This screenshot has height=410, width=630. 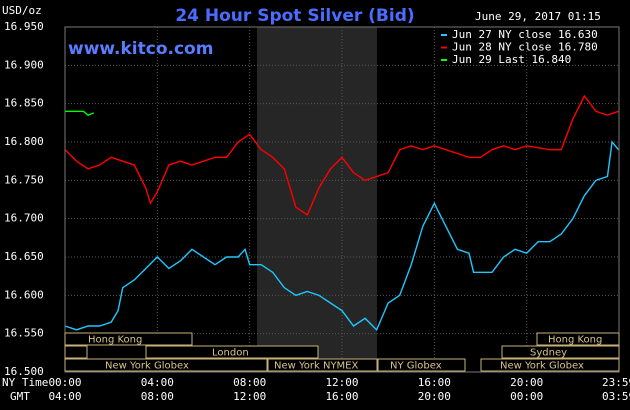 I want to click on x-tick-label: 04:00, so click(x=157, y=382).